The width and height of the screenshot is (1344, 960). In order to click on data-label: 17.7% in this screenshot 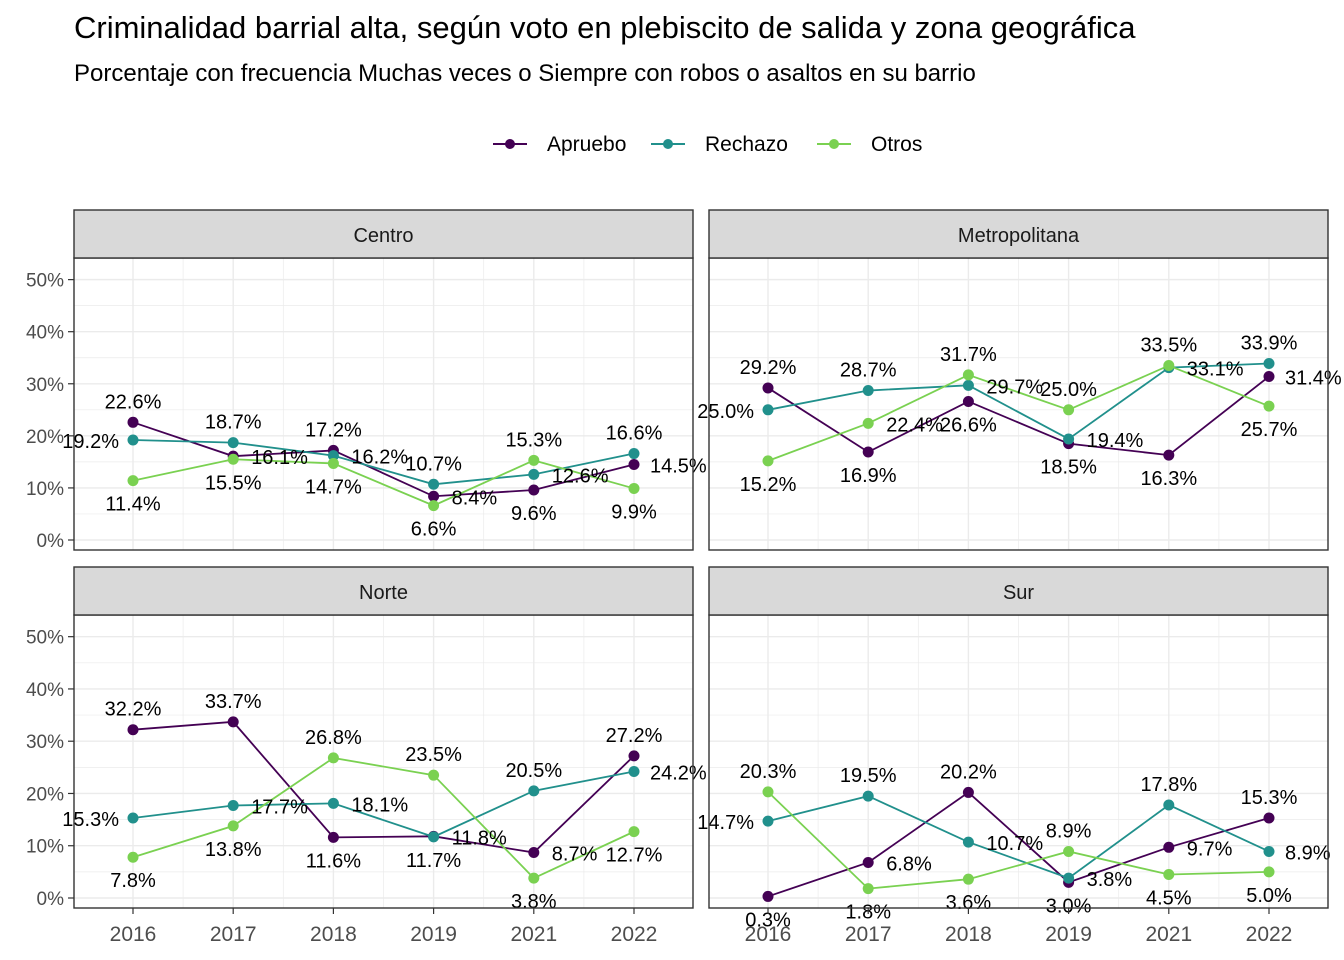, I will do `click(279, 807)`.